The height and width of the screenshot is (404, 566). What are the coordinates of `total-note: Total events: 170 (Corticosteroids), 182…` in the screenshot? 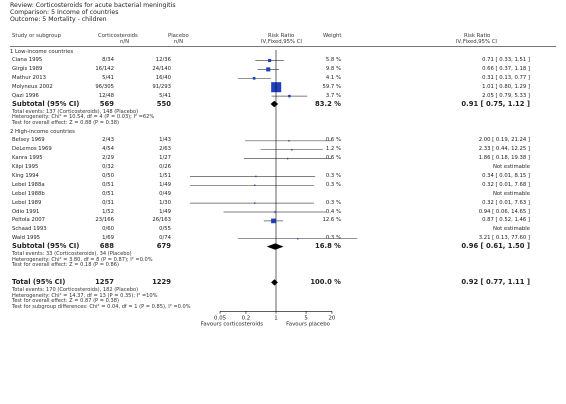 It's located at (75, 289).